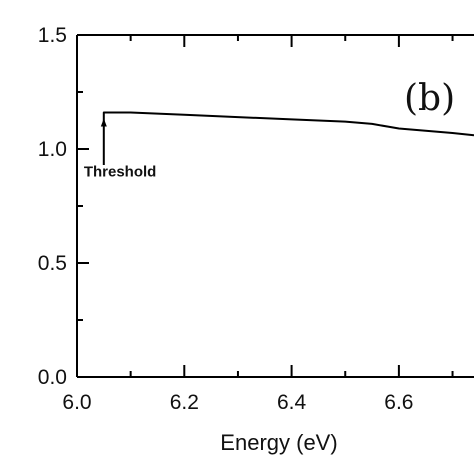  I want to click on annotations: Threshold, so click(120, 149).